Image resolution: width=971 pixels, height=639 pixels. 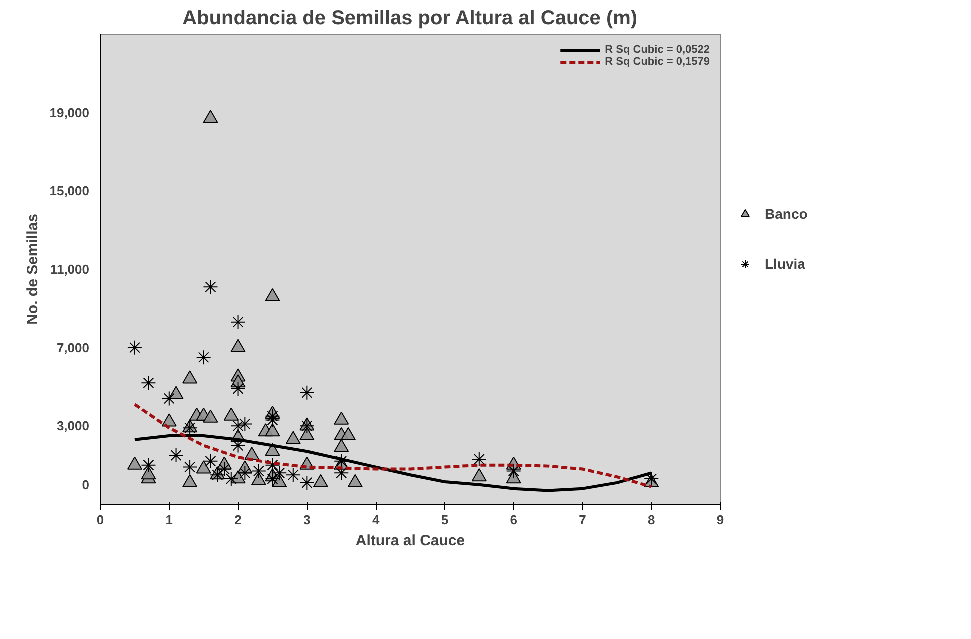 What do you see at coordinates (410, 19) in the screenshot?
I see `chart-title: Abundancia de Semillas por Altura al Cauce (m)` at bounding box center [410, 19].